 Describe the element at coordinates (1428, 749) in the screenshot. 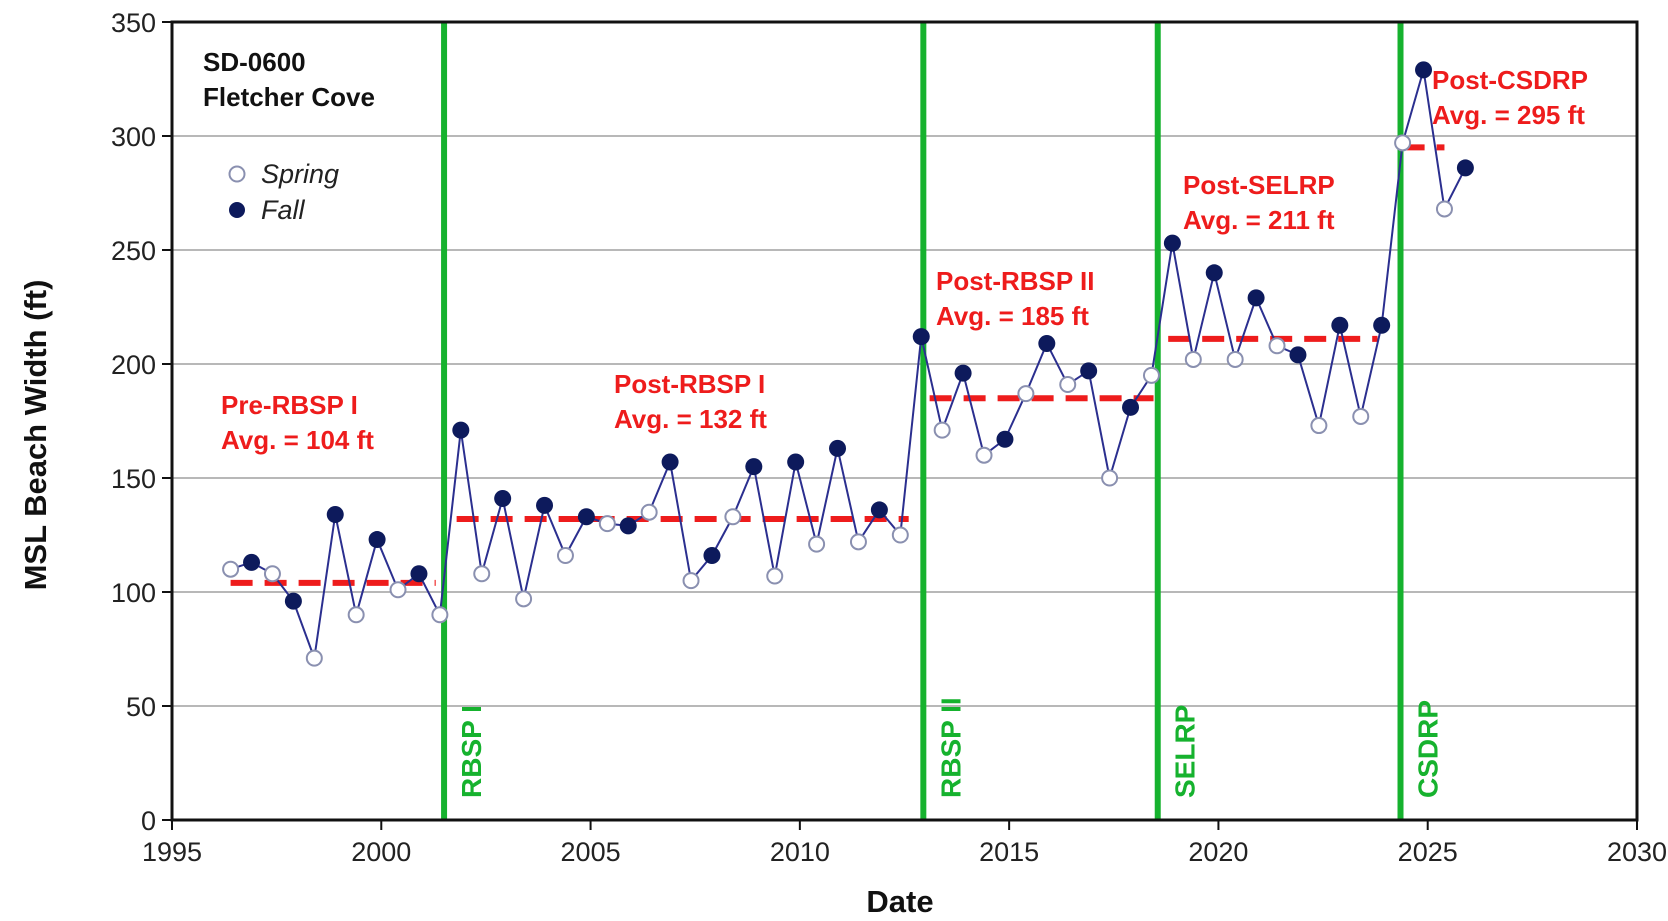

I see `event-label: CSDRP` at that location.